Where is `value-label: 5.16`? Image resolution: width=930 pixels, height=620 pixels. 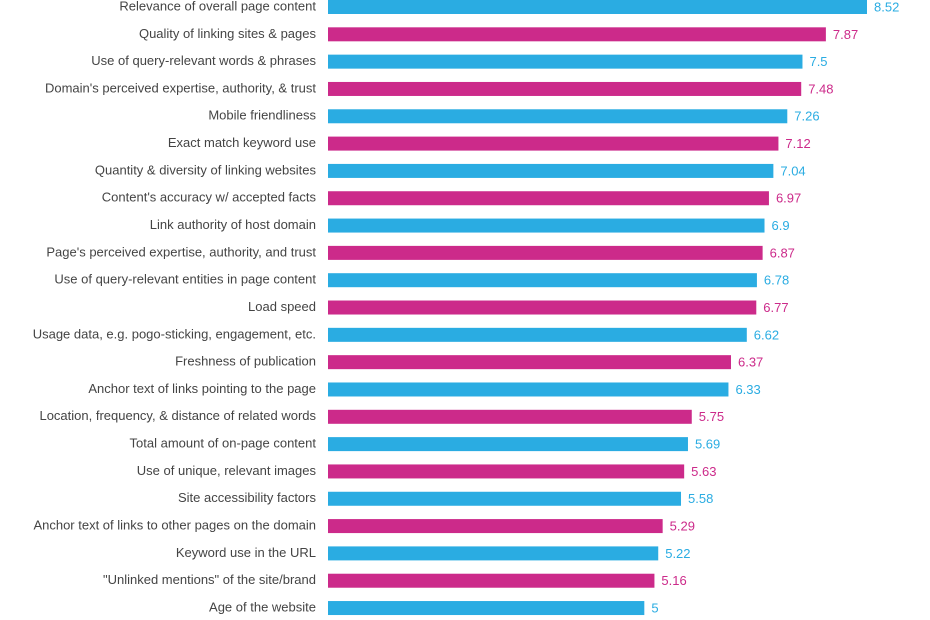 value-label: 5.16 is located at coordinates (673, 580).